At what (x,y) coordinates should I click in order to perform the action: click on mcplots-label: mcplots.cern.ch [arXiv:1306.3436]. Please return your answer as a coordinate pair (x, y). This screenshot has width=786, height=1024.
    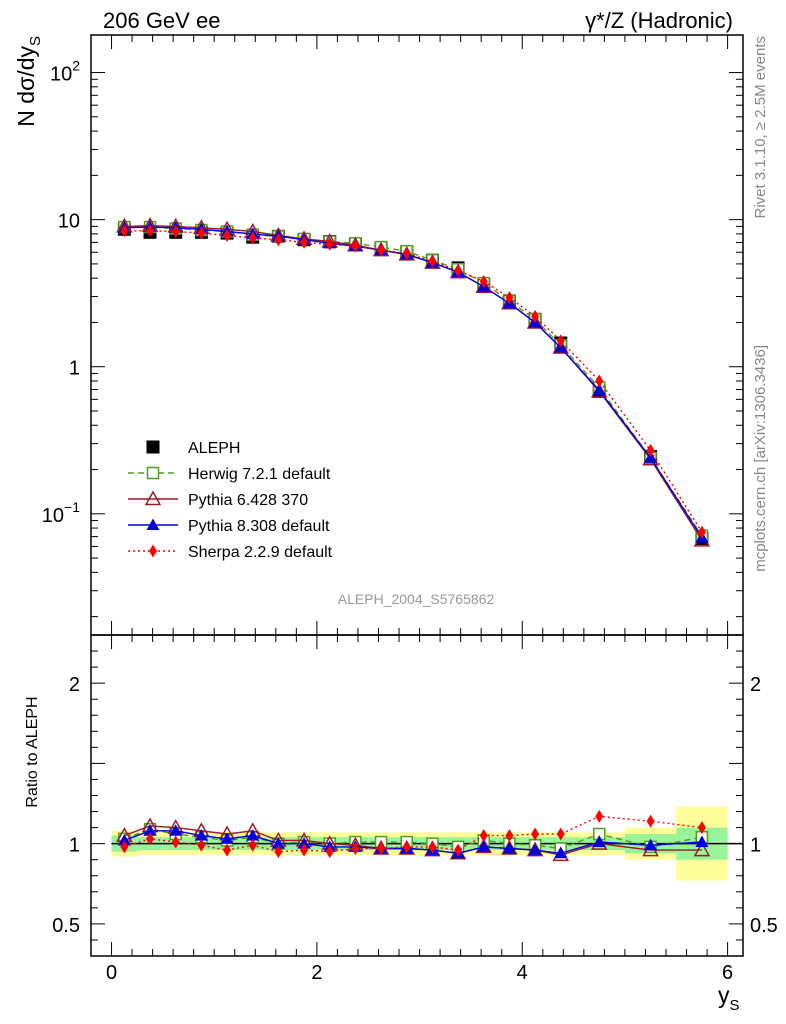
    Looking at the image, I should click on (760, 458).